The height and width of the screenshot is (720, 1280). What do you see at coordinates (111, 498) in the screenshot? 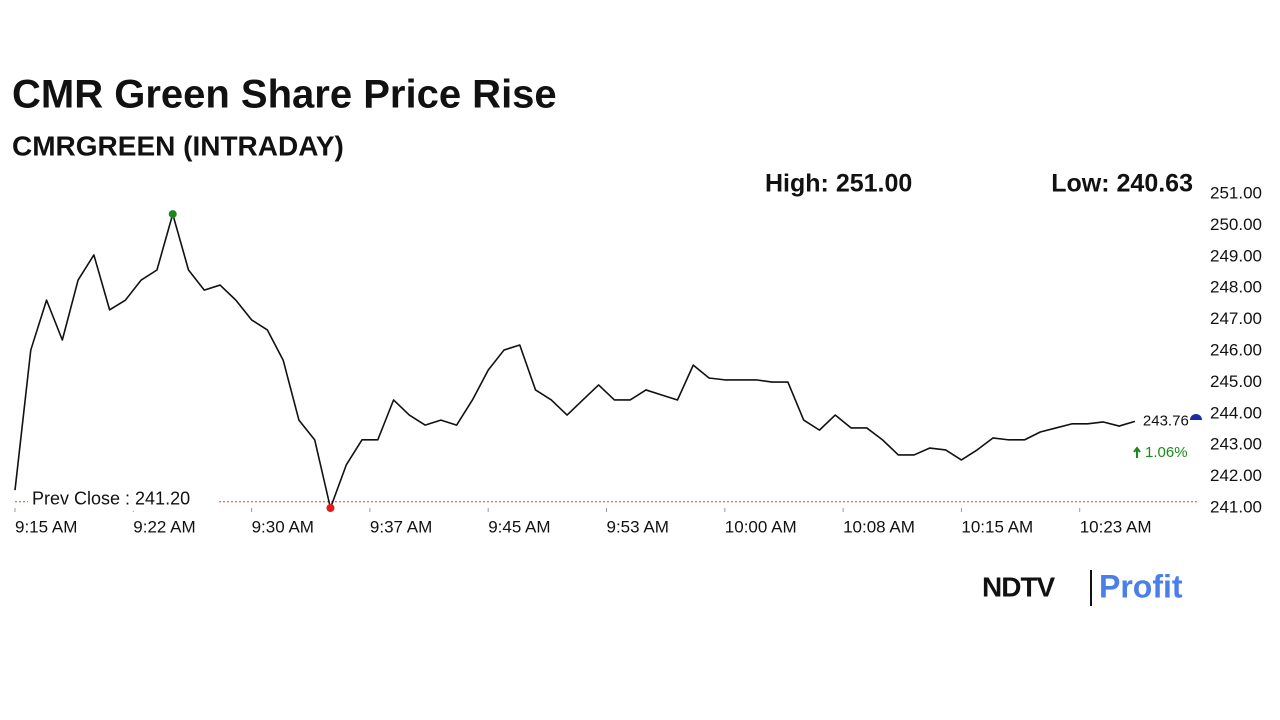
I see `prev-close-label: Prev Close : 241.20` at bounding box center [111, 498].